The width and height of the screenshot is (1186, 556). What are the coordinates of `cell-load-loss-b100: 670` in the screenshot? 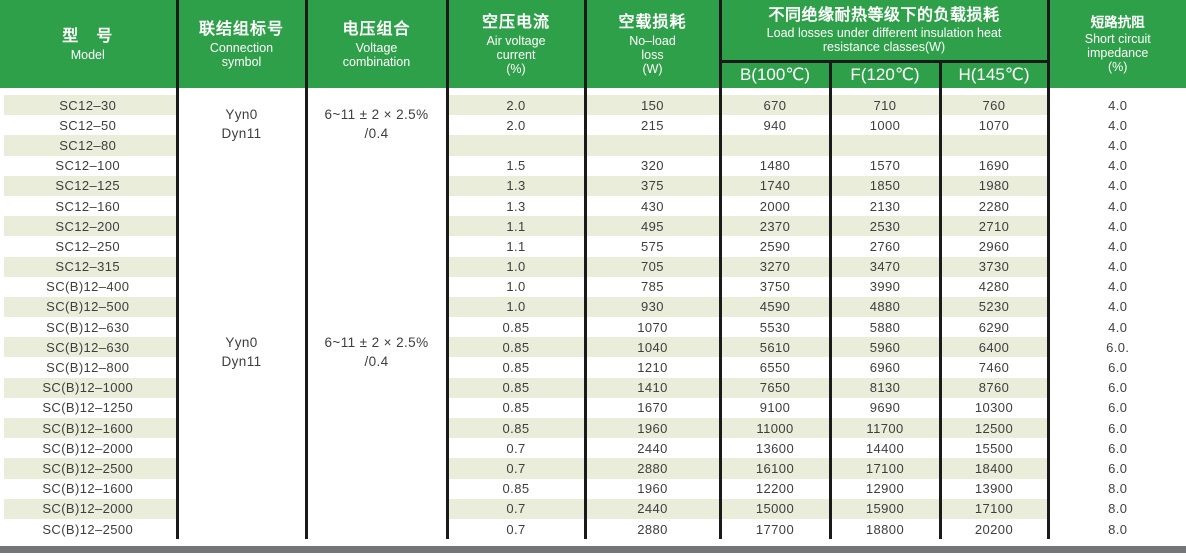 It's located at (776, 105).